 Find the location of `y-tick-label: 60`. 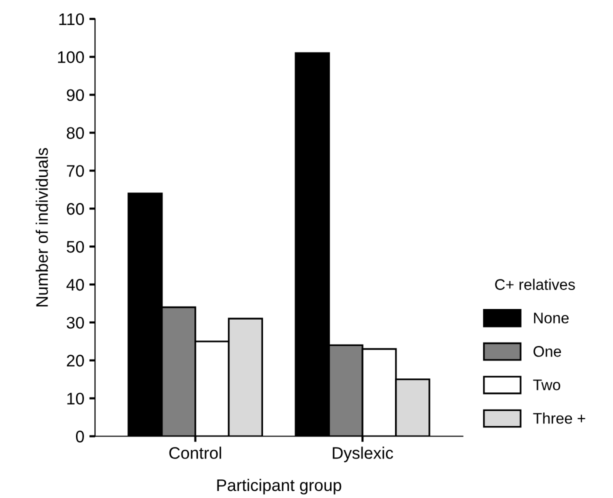

y-tick-label: 60 is located at coordinates (75, 209).